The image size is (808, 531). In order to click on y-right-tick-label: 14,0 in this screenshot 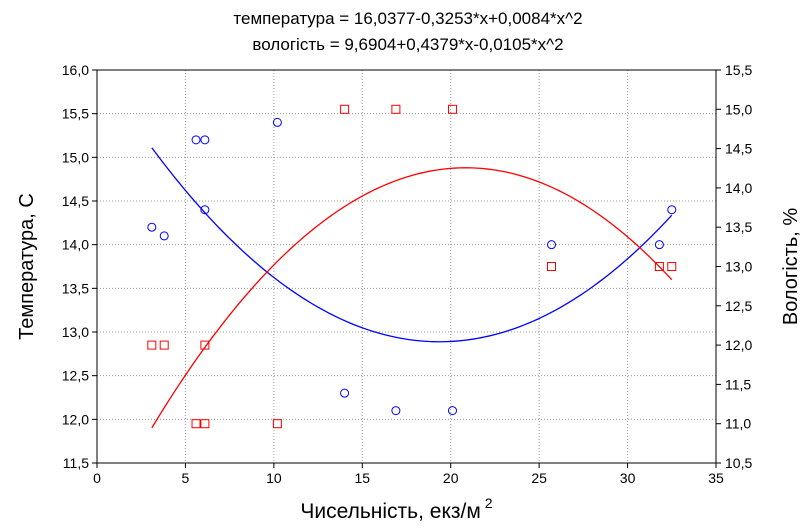, I will do `click(738, 188)`.